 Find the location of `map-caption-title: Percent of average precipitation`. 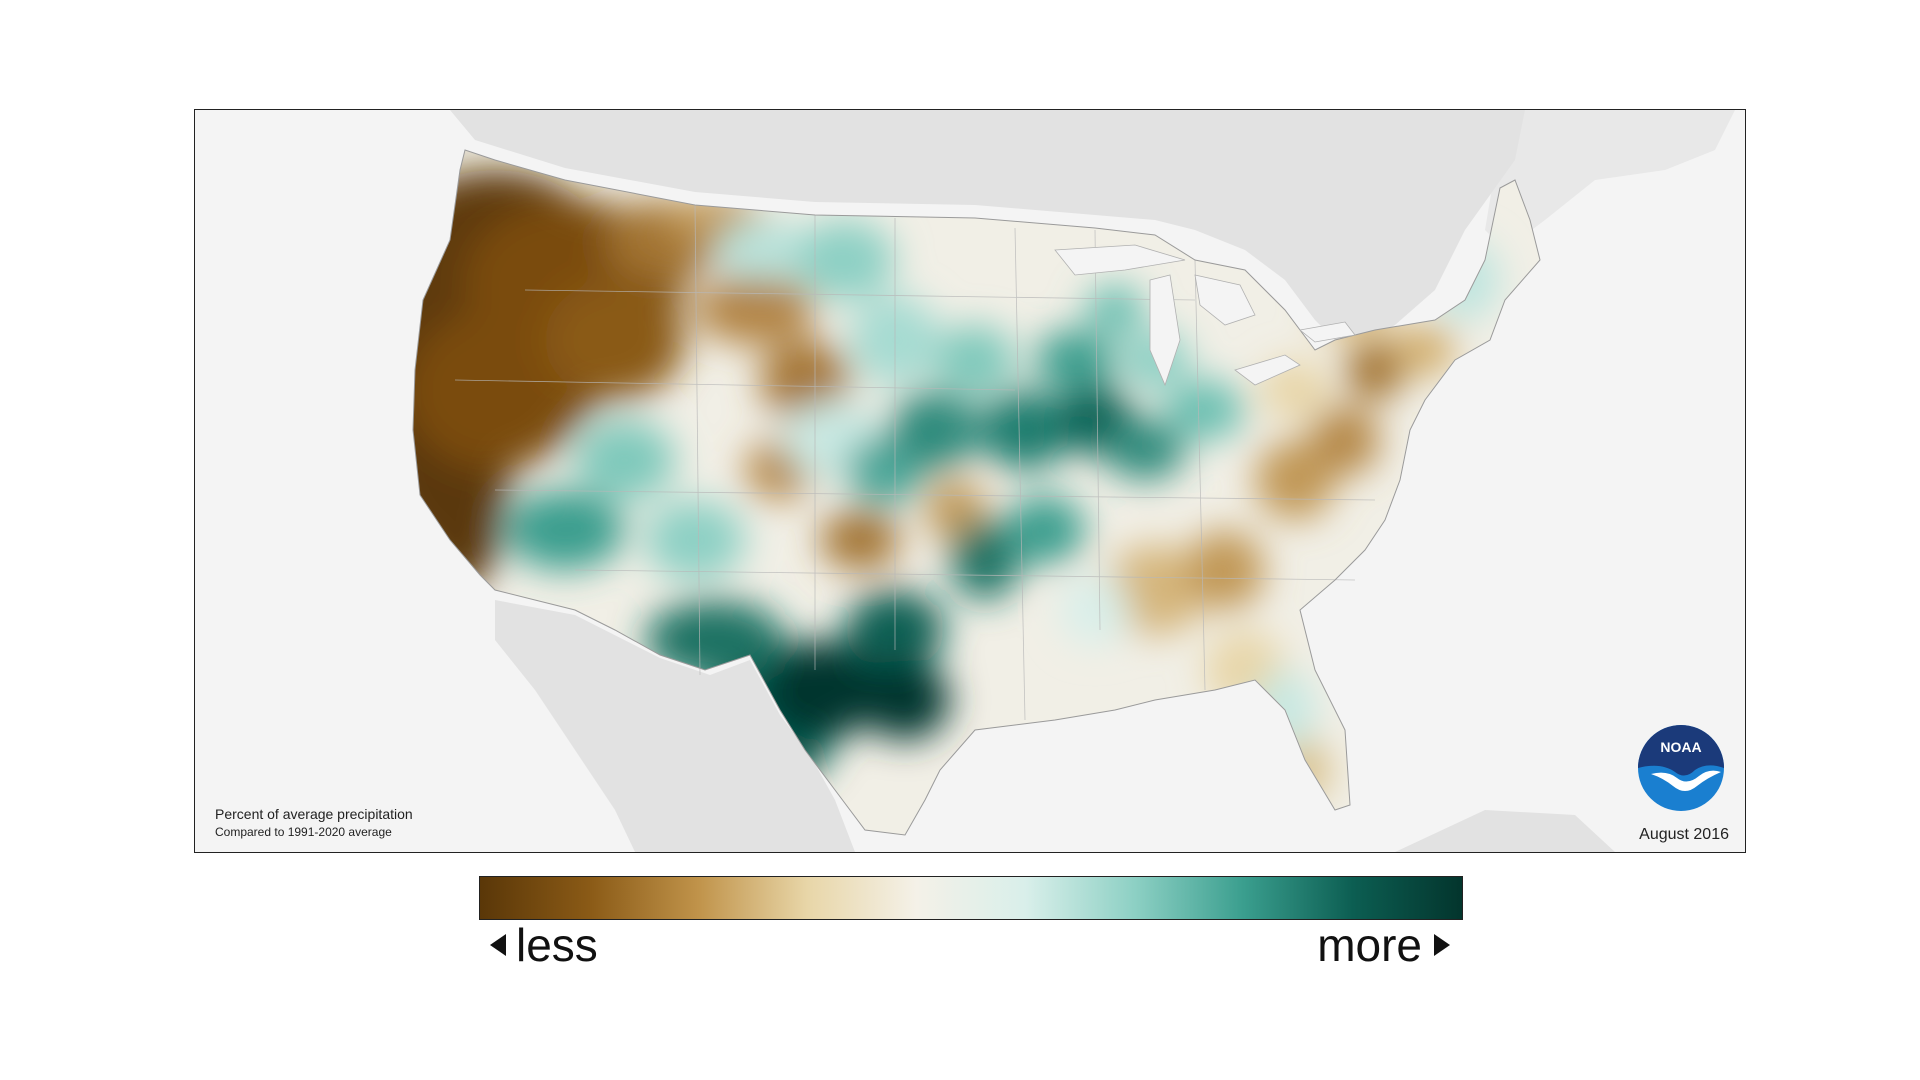

map-caption-title: Percent of average precipitation is located at coordinates (314, 814).